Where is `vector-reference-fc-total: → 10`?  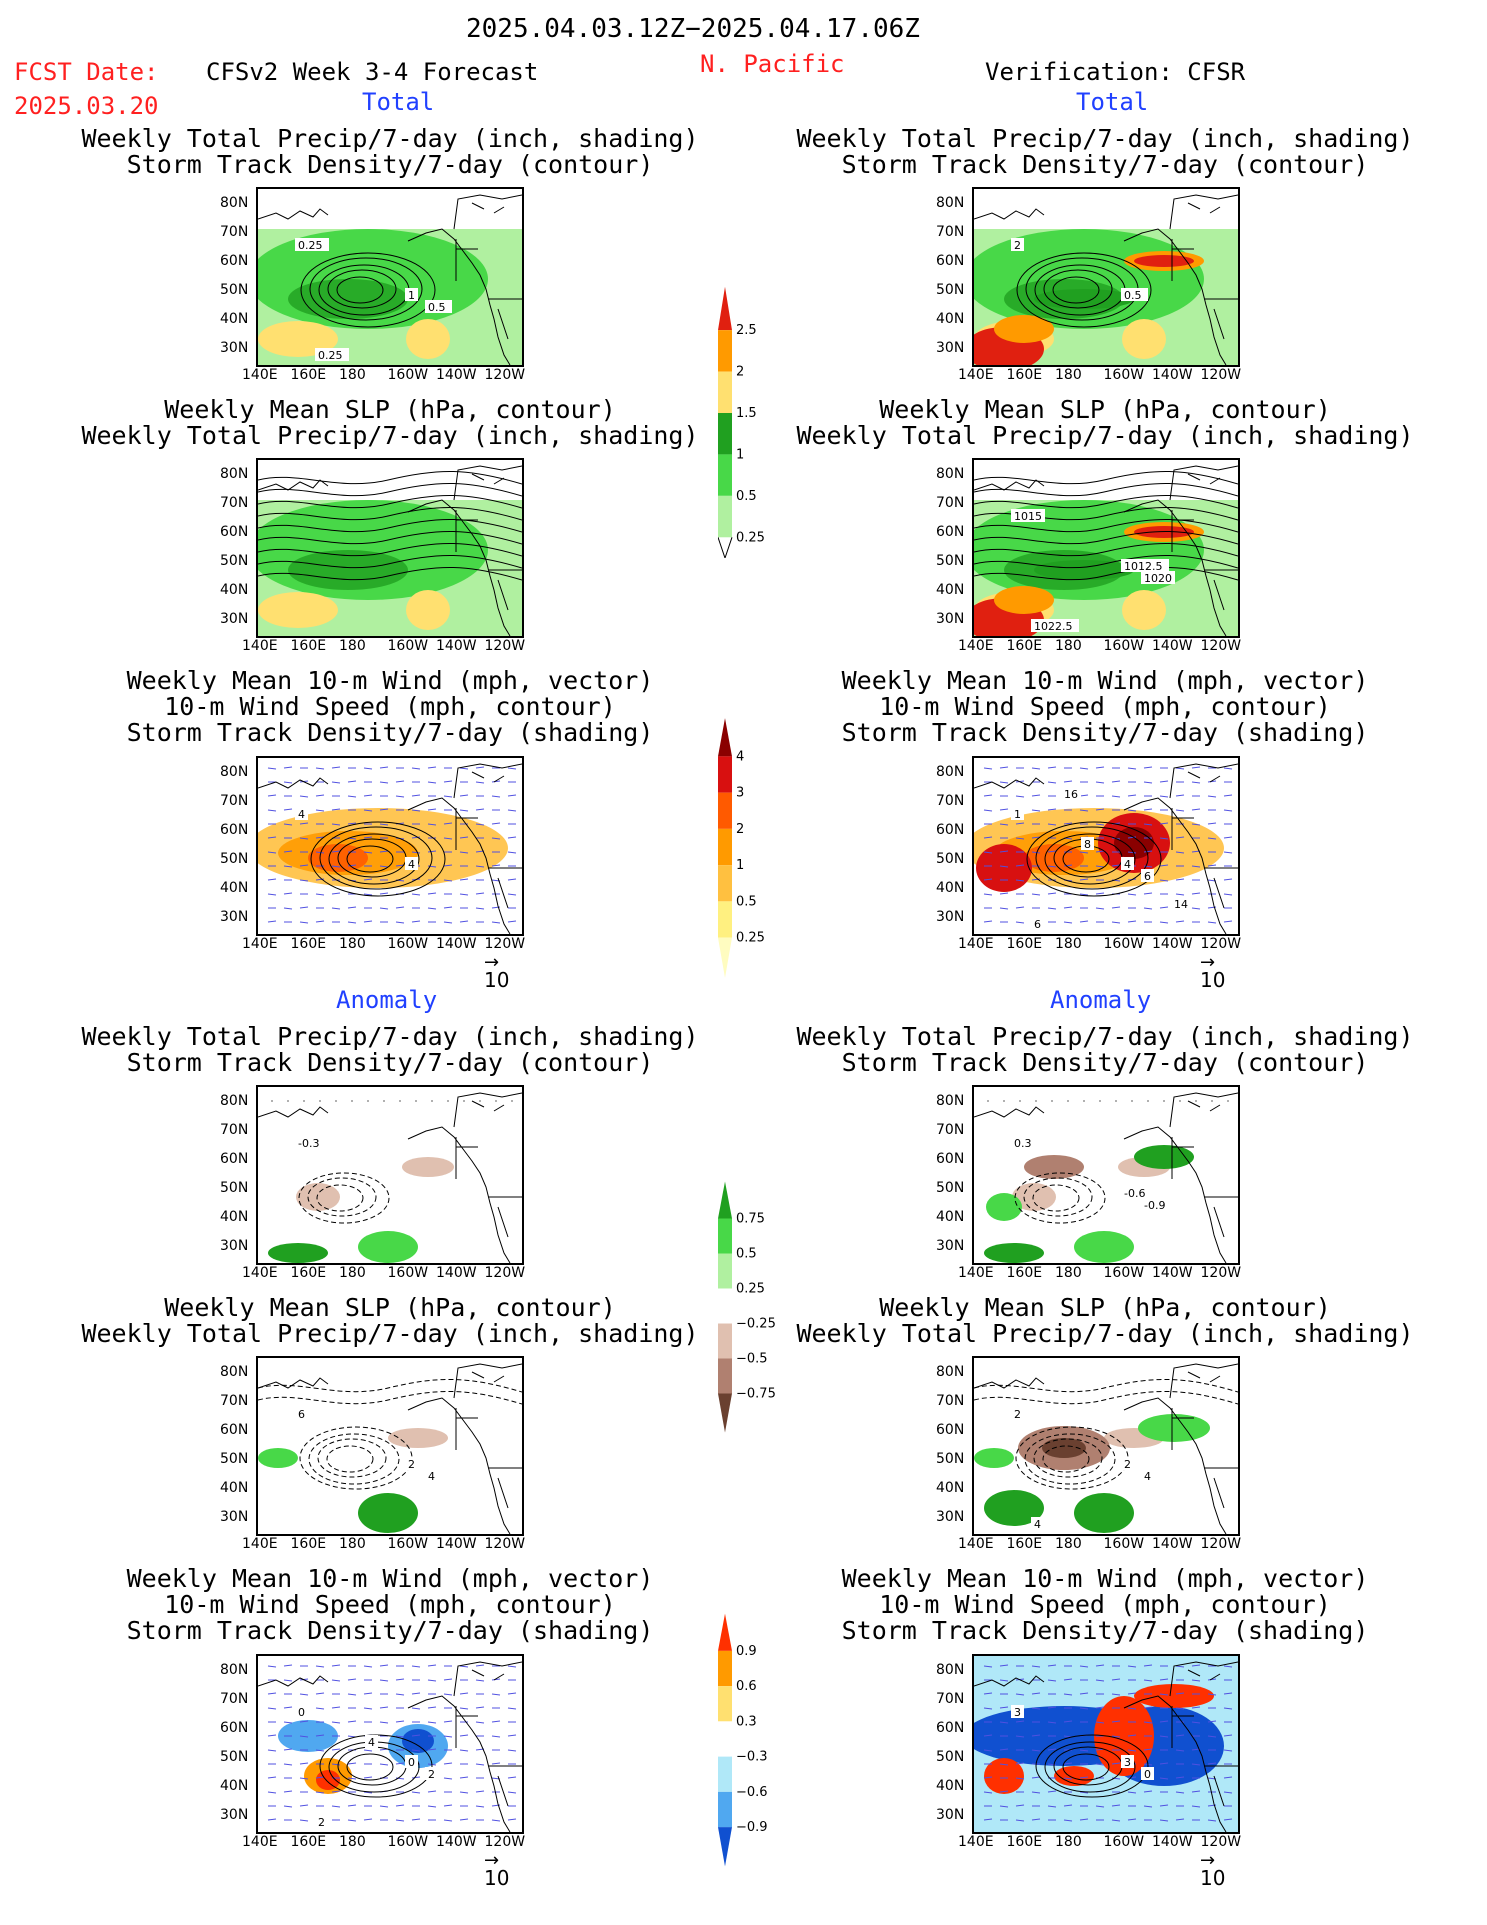
vector-reference-fc-total: → 10 is located at coordinates (497, 972).